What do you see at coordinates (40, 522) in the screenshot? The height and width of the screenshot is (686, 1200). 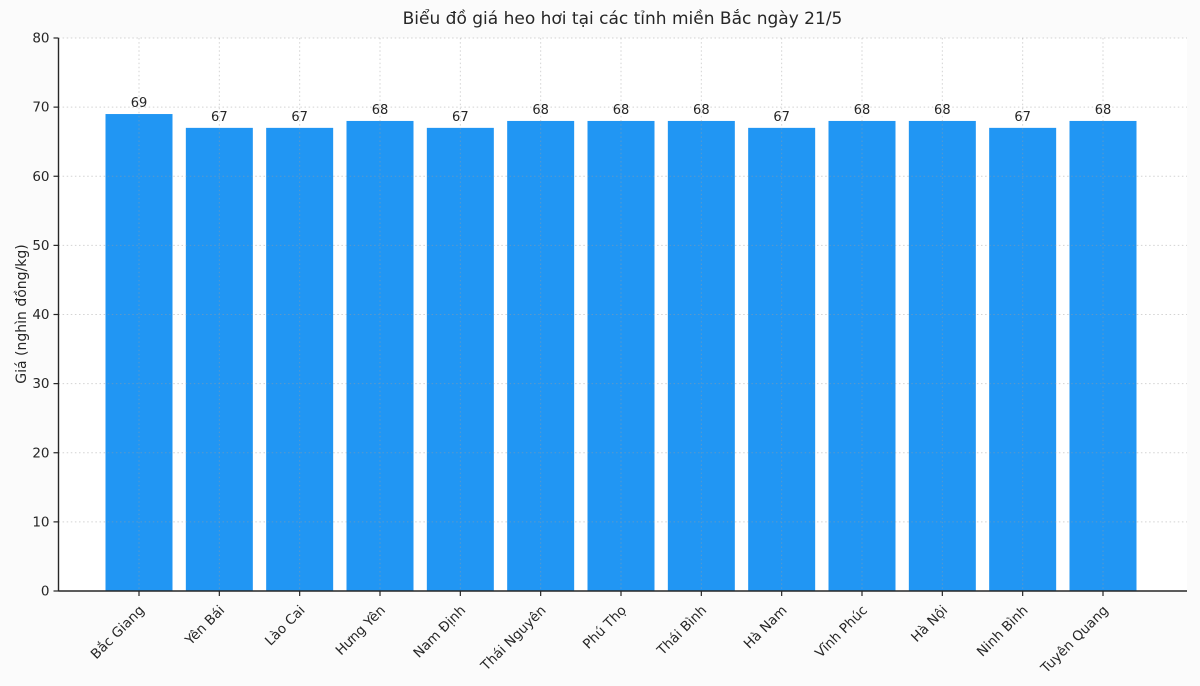 I see `y-tick-label: 10` at bounding box center [40, 522].